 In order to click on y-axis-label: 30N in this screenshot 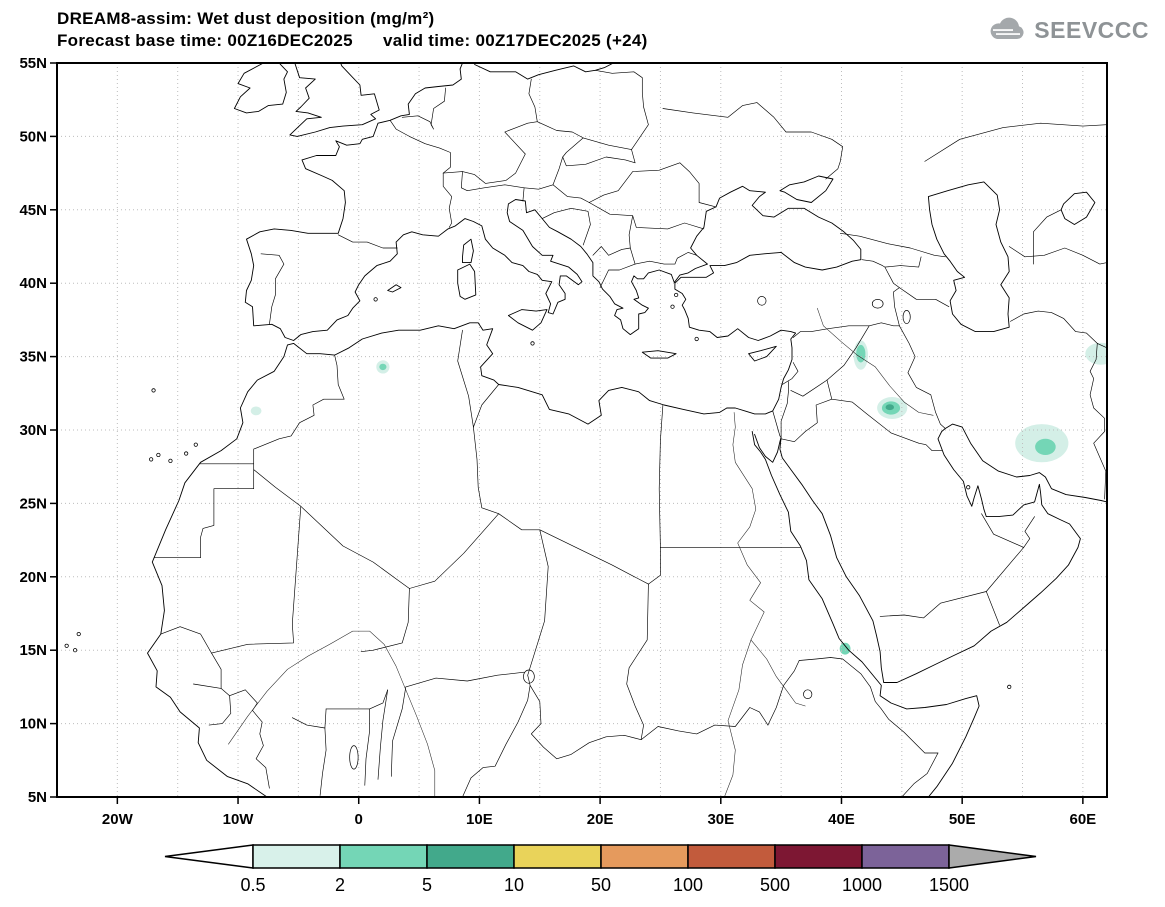, I will do `click(33, 430)`.